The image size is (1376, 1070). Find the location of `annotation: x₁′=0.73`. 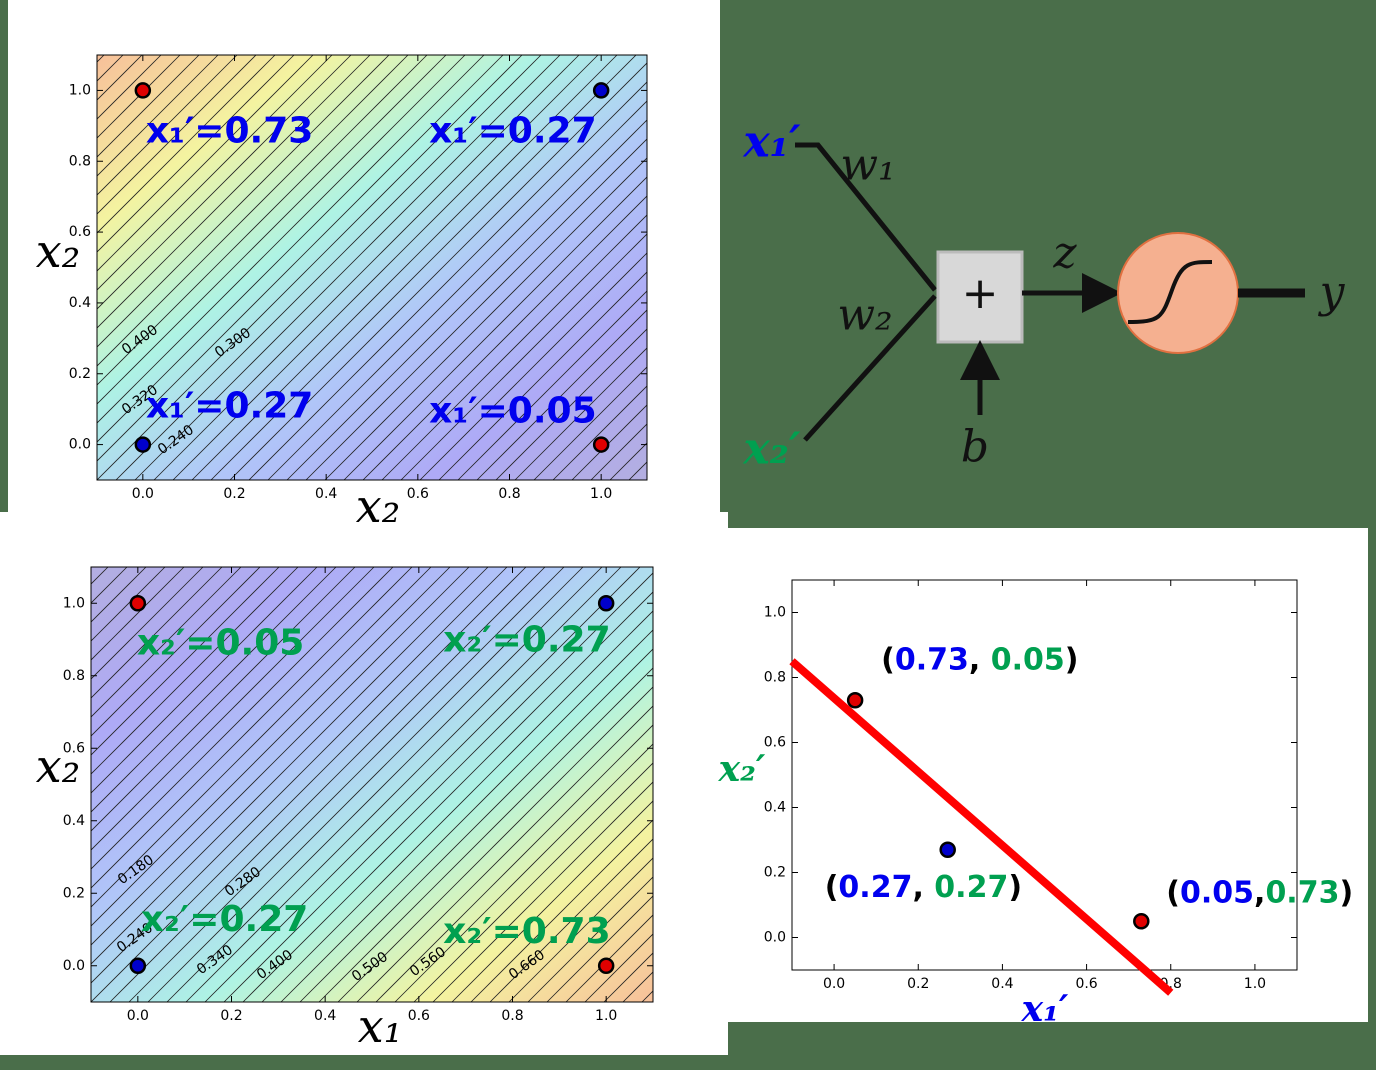

annotation: x₁′=0.73 is located at coordinates (229, 130).